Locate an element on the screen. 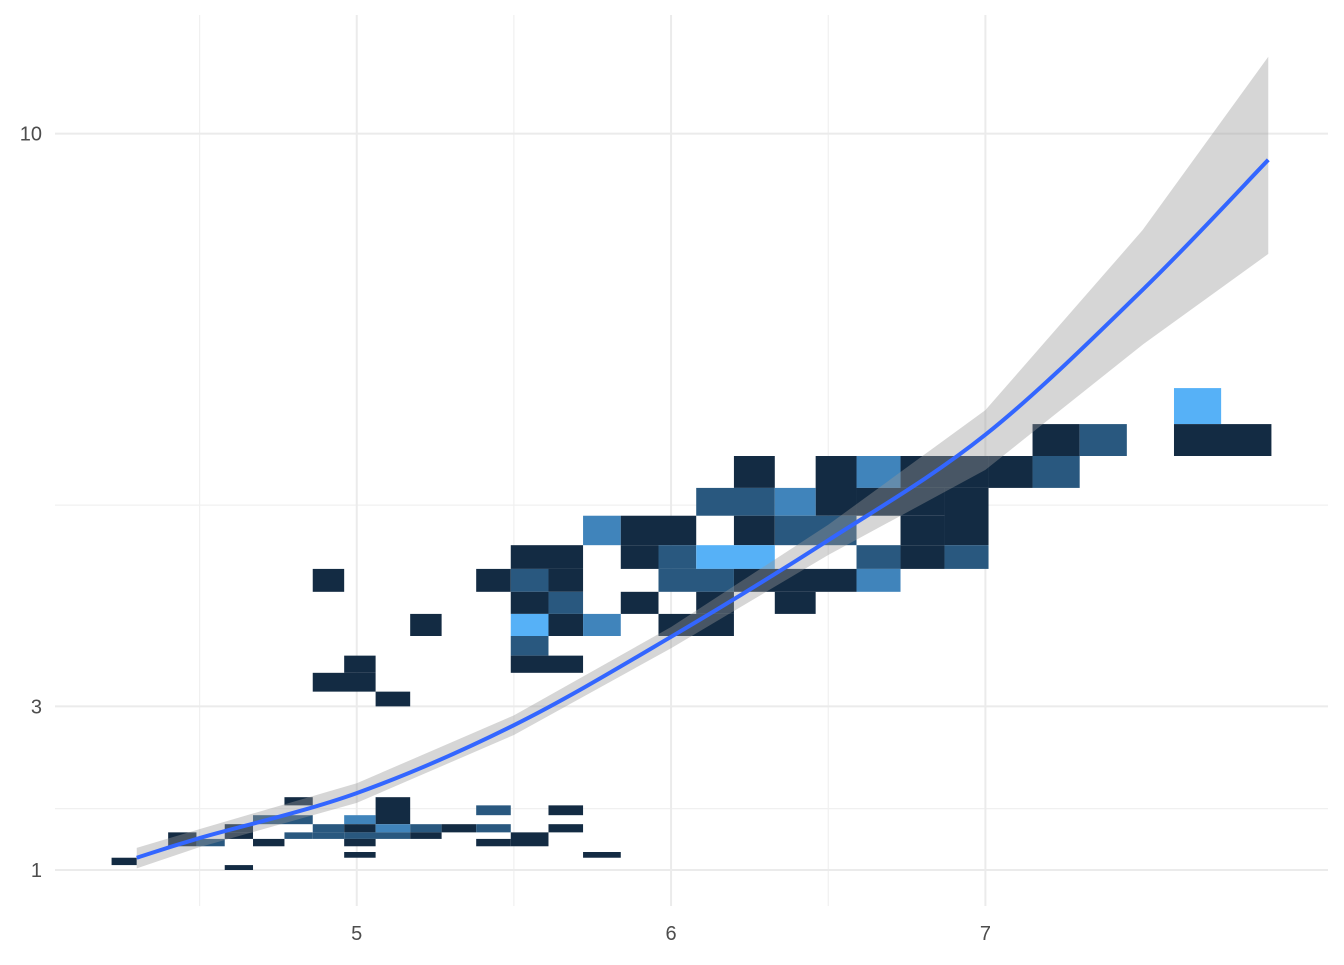  y-tick-label: 3 is located at coordinates (36, 707).